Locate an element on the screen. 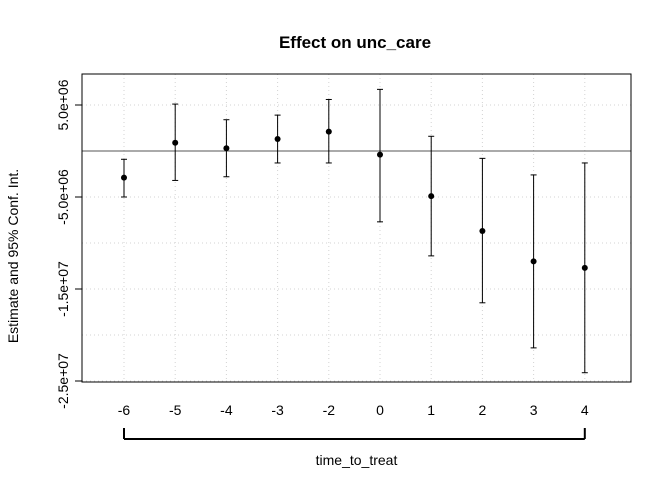  x-tick-label: -3 is located at coordinates (277, 410).